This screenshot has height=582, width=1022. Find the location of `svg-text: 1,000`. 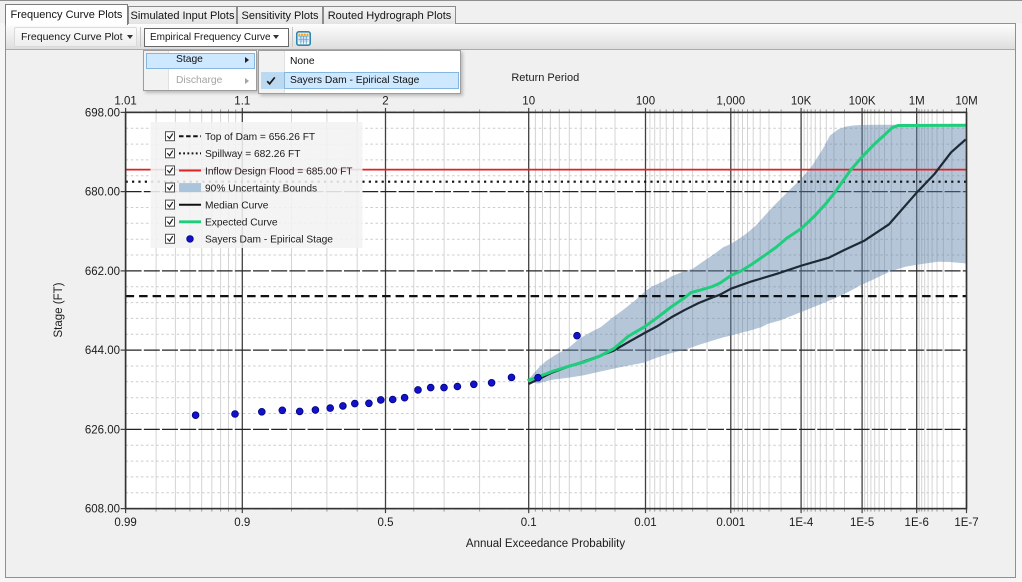

svg-text: 1,000 is located at coordinates (730, 102).